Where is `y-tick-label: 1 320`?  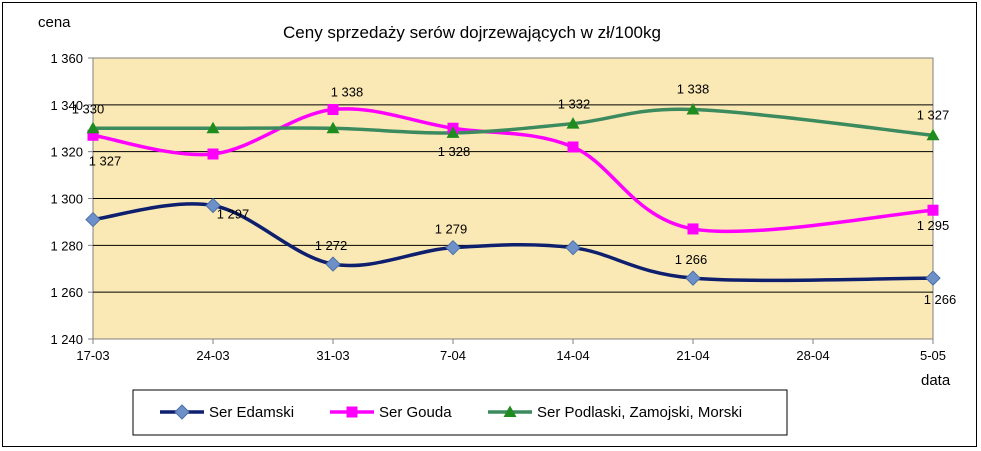 y-tick-label: 1 320 is located at coordinates (66, 152).